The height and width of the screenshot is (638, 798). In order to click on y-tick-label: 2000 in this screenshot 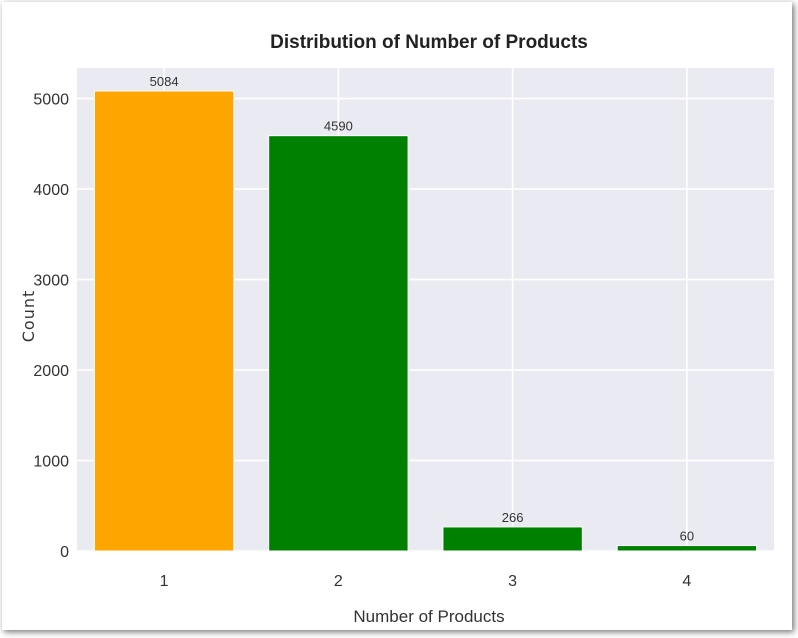, I will do `click(51, 371)`.